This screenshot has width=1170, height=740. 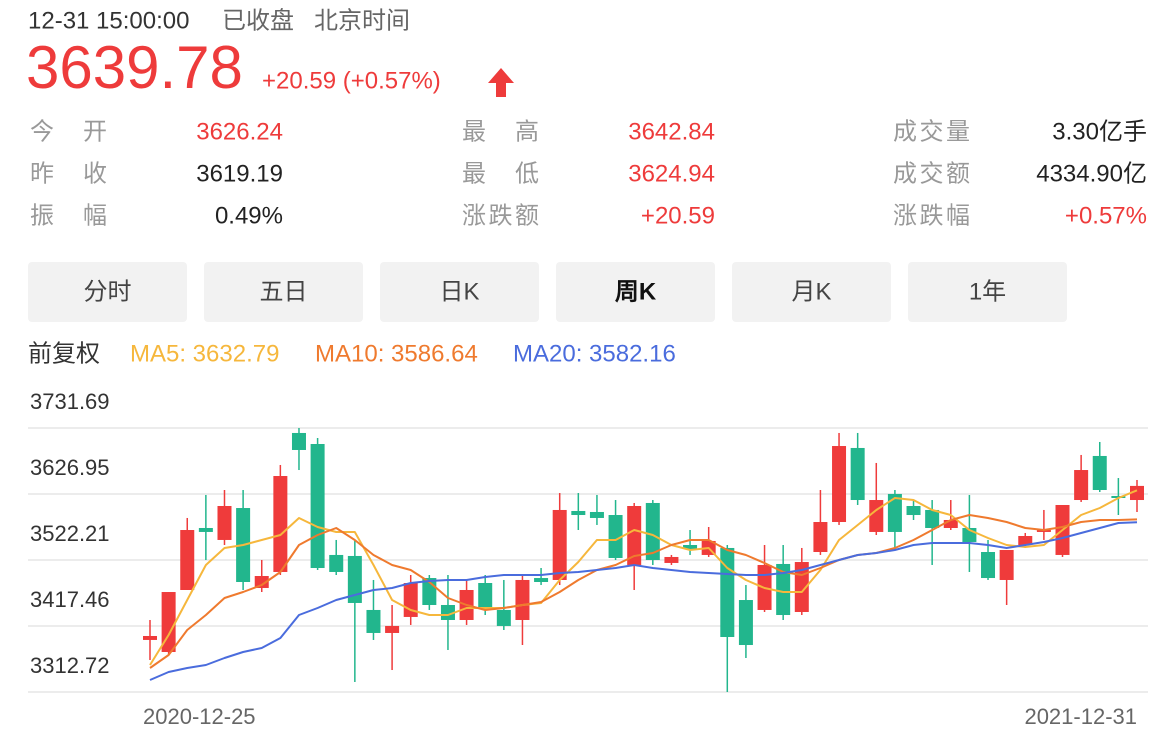 I want to click on x-tick-label: 2021-12-31, so click(x=1080, y=716).